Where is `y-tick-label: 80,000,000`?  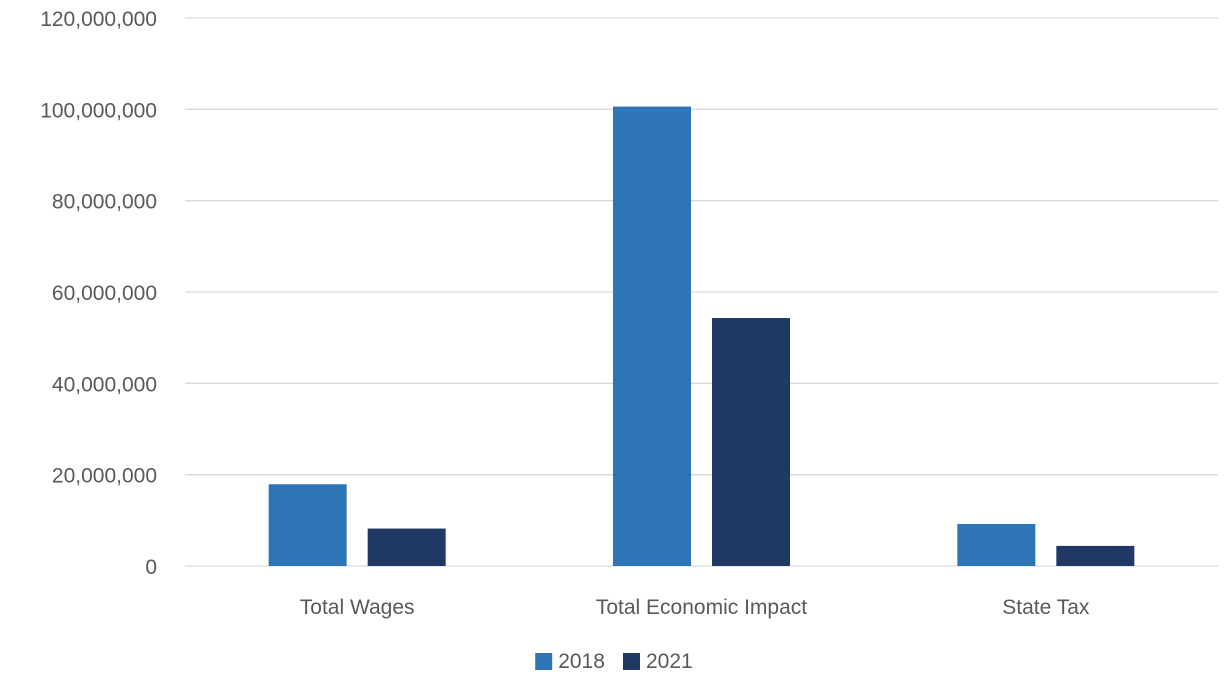
y-tick-label: 80,000,000 is located at coordinates (104, 202).